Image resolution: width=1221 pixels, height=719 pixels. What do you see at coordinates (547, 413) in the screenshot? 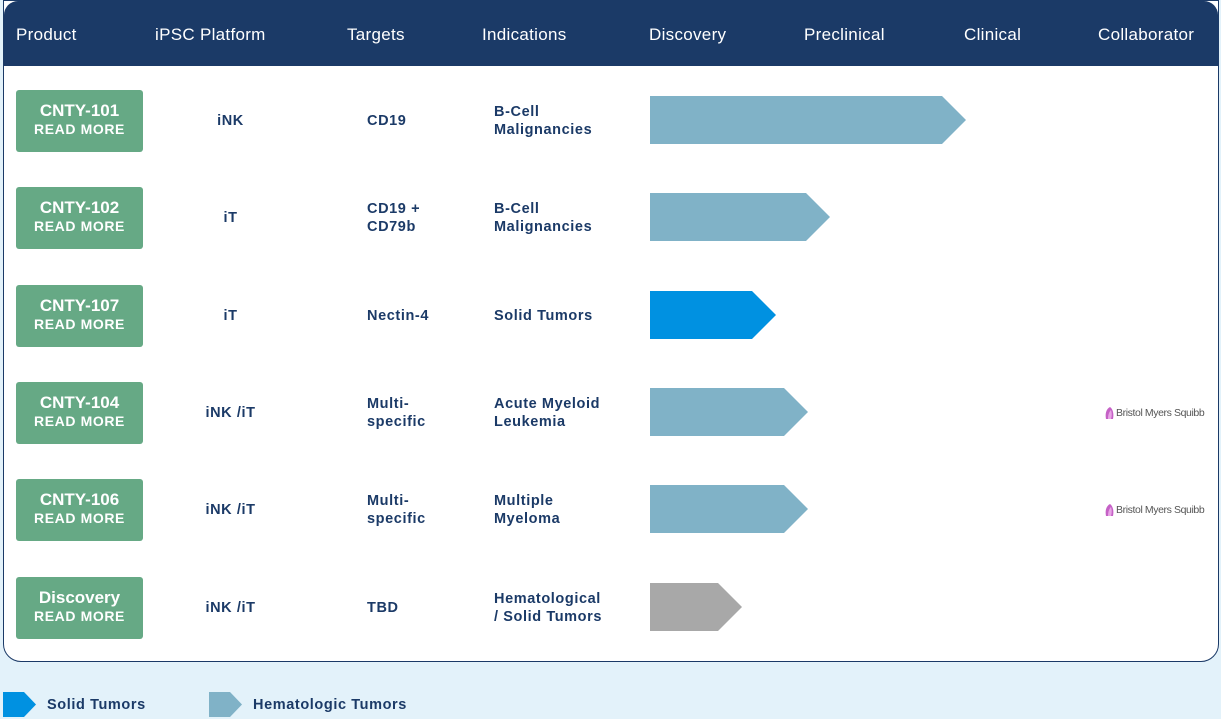
I see `indications-cell: Acute Myeloid Leukemia` at bounding box center [547, 413].